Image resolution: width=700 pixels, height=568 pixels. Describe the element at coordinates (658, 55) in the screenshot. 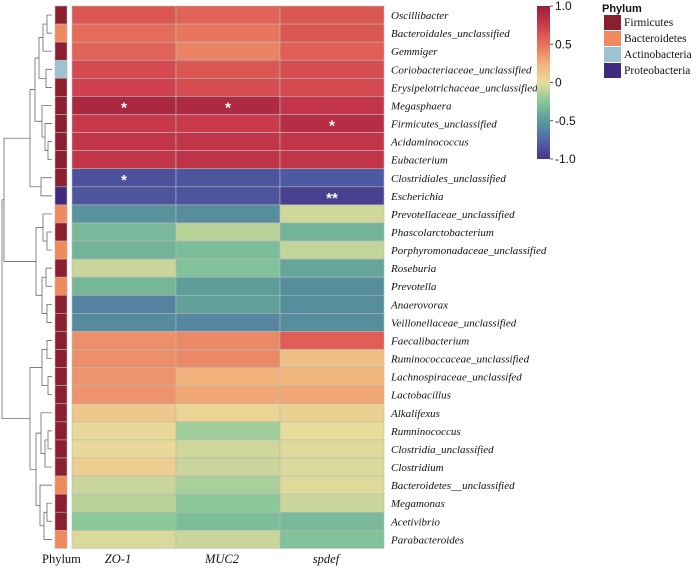

I see `legend-label: Actinobacteria` at that location.